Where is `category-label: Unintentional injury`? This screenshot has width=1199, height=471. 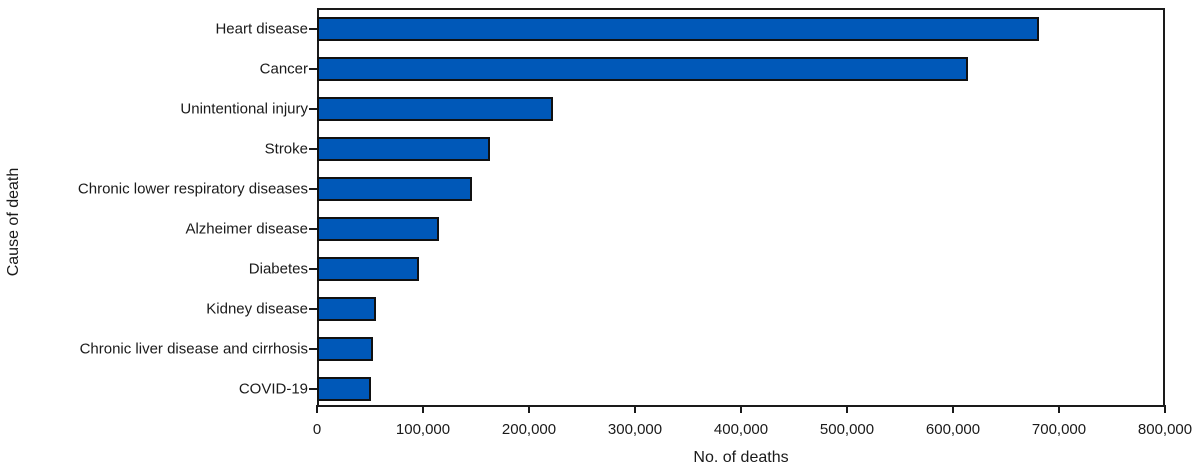
category-label: Unintentional injury is located at coordinates (244, 109).